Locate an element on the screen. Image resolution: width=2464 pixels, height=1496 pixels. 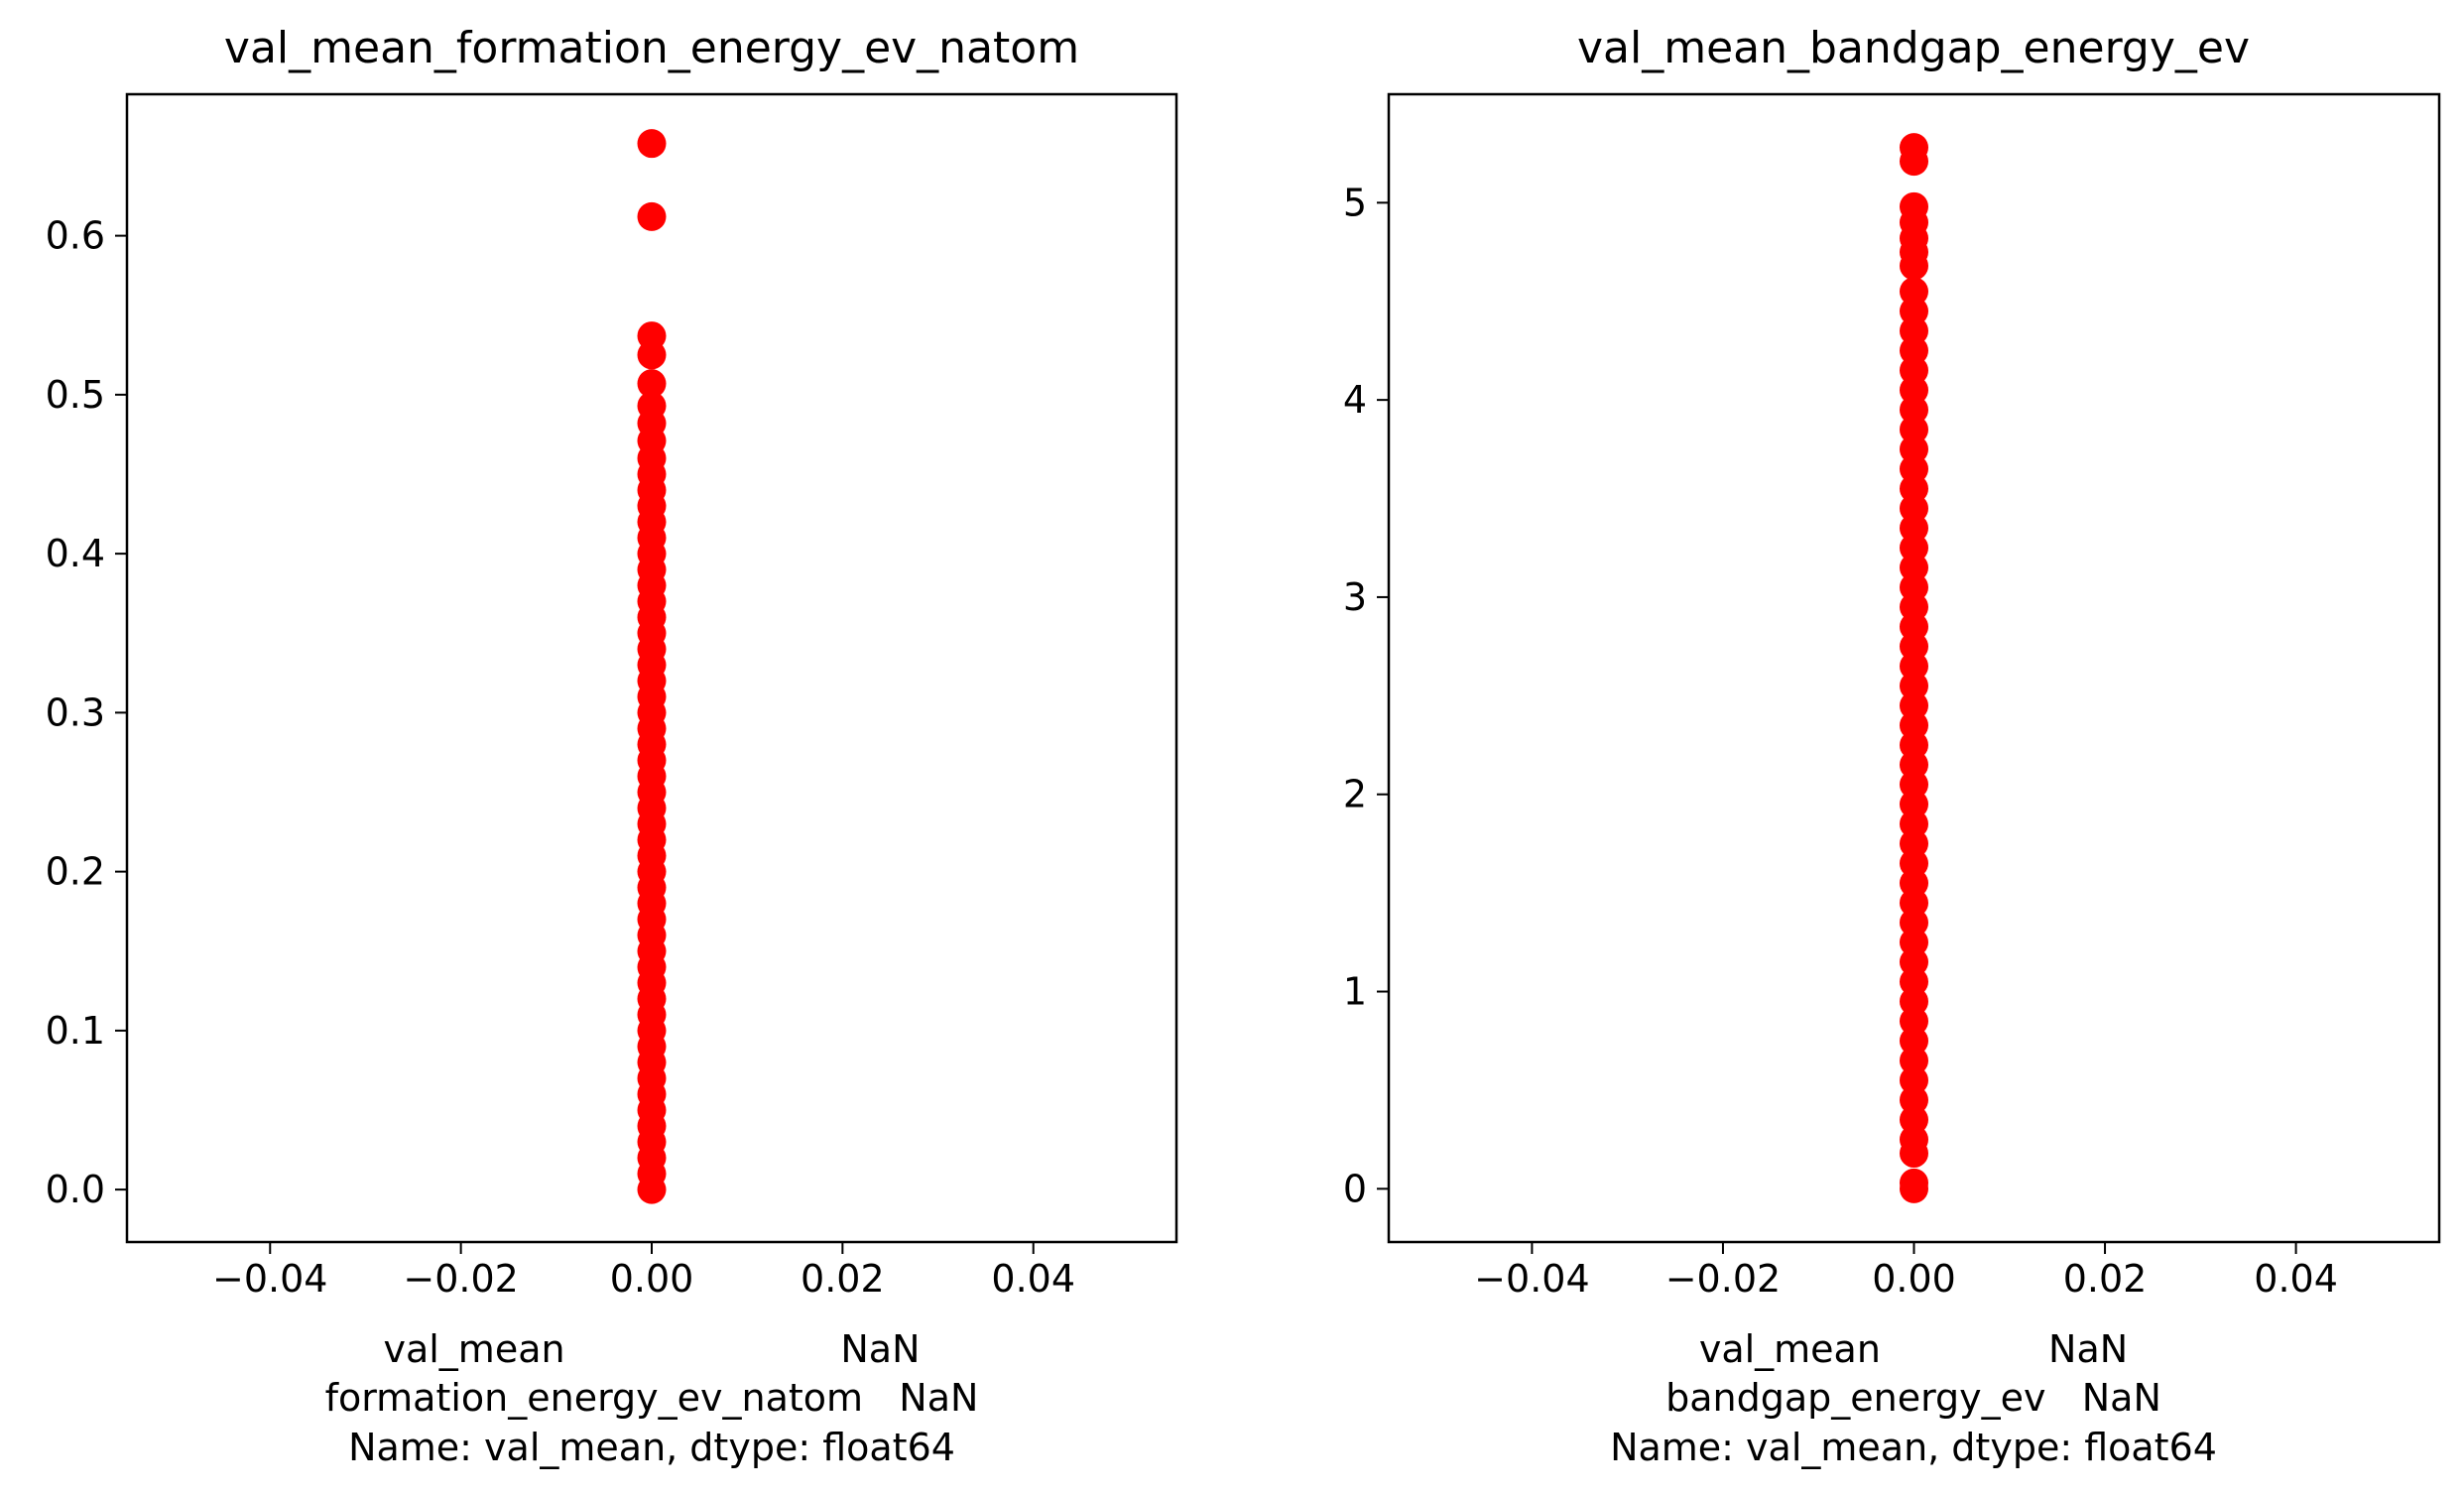
y-tick-group: 0.0 0.1 0.2 0.3 0.4 0.5 0.6 is located at coordinates (86, 712).